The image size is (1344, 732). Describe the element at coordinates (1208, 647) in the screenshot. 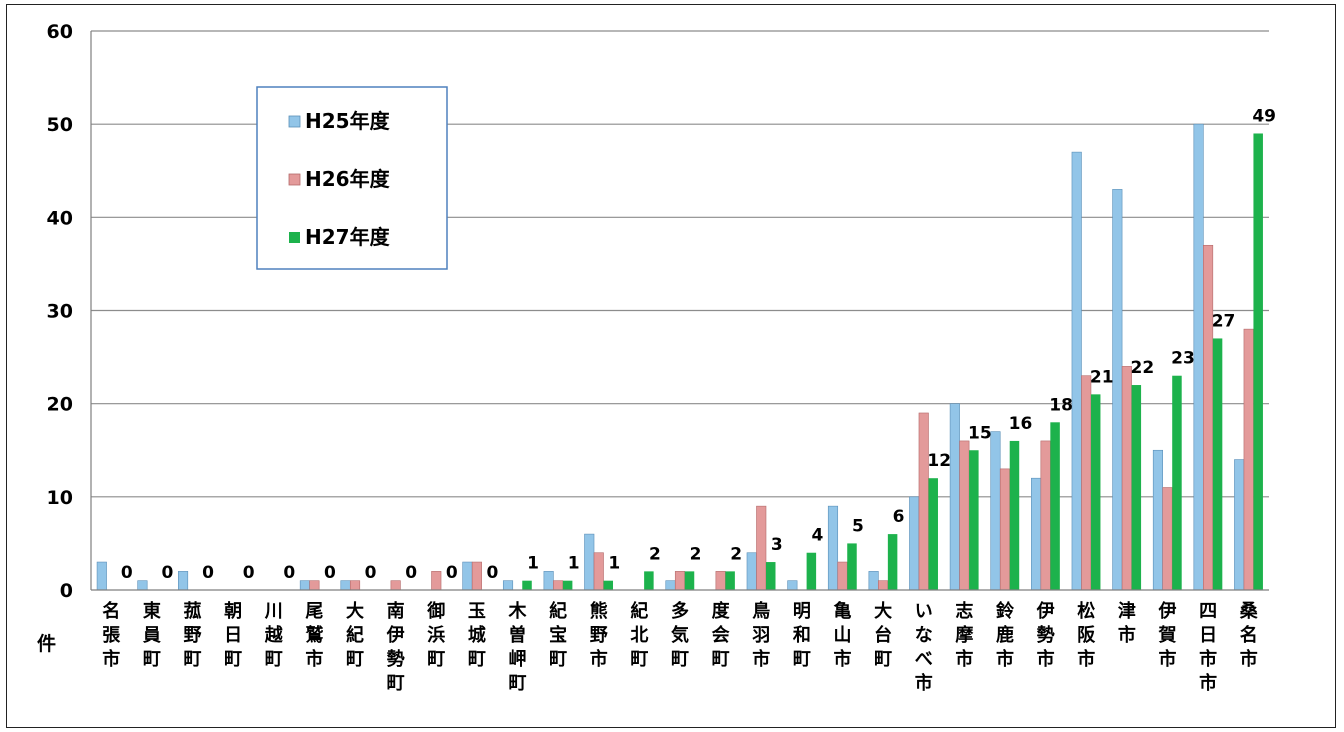

I see `category-label: 四日市市` at that location.